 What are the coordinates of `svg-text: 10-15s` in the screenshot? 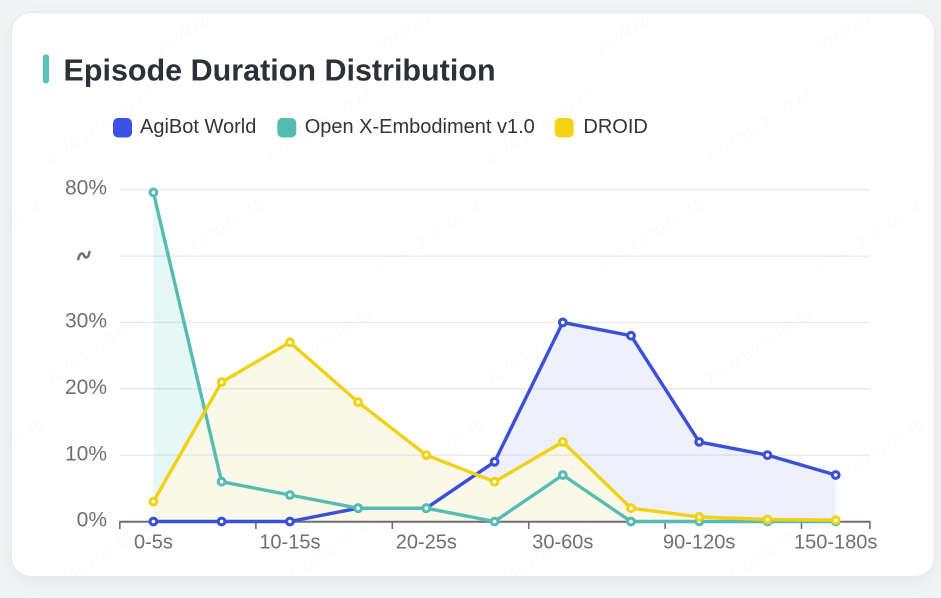 It's located at (289, 542).